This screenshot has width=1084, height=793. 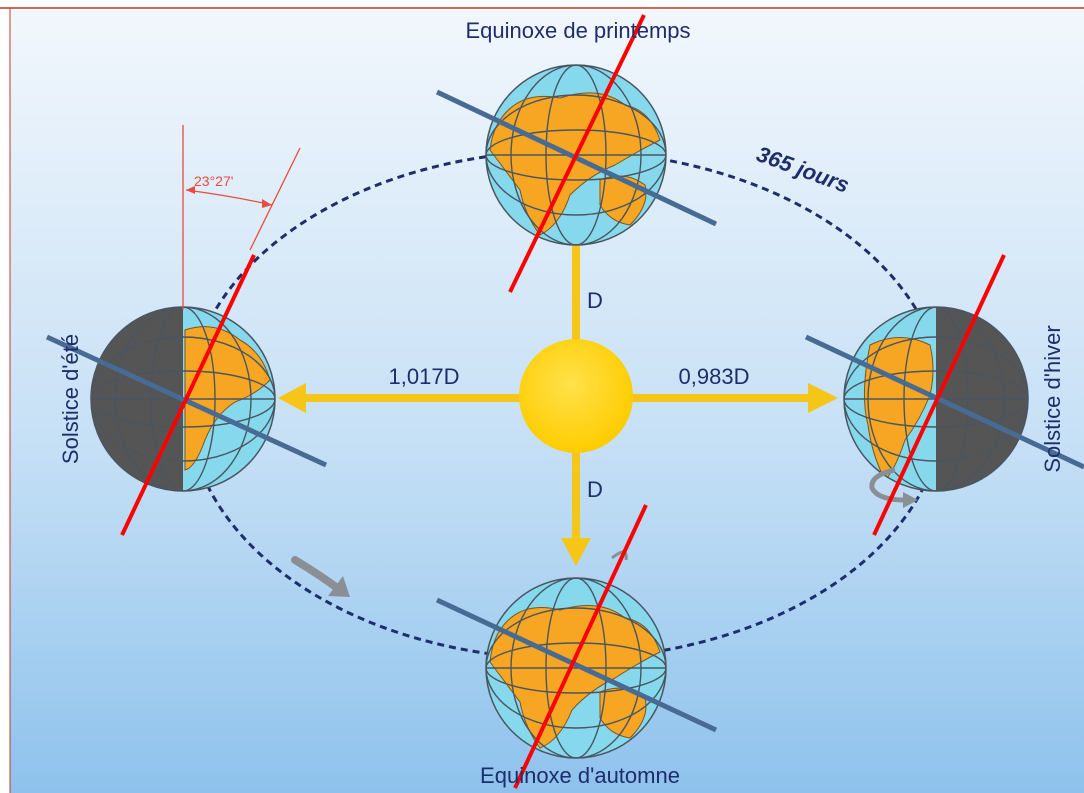 I want to click on axis-line-autumn, so click(x=580, y=646).